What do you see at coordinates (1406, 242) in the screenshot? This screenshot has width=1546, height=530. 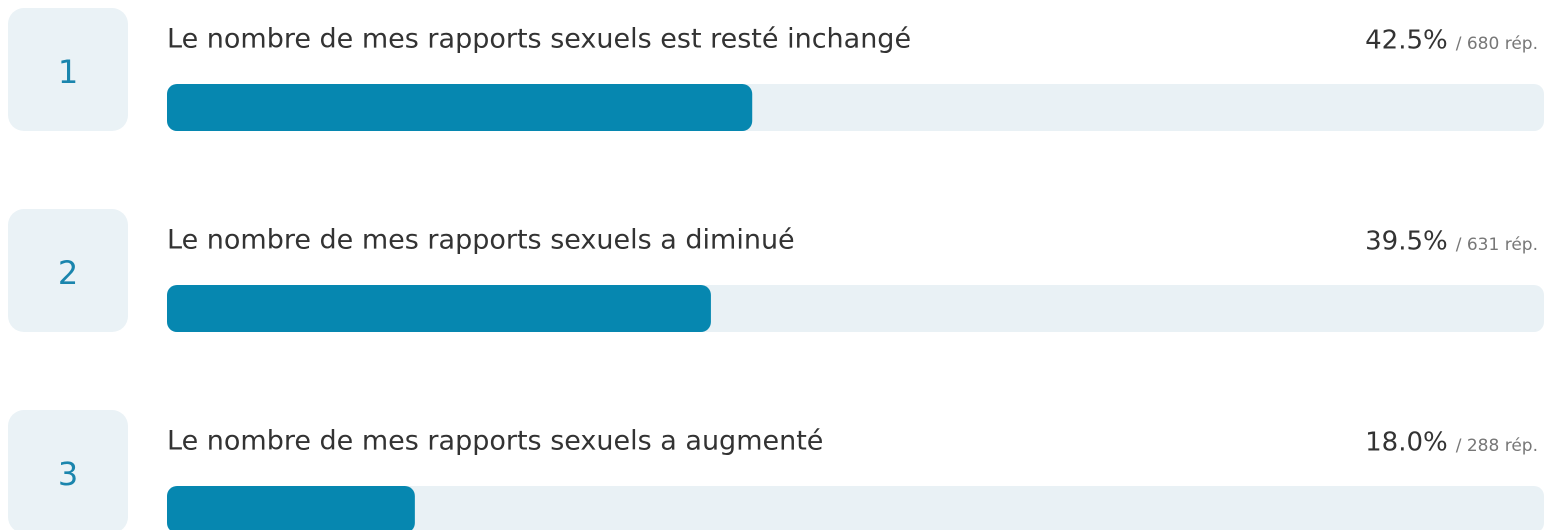 I see `percent-label: 39.5%` at bounding box center [1406, 242].